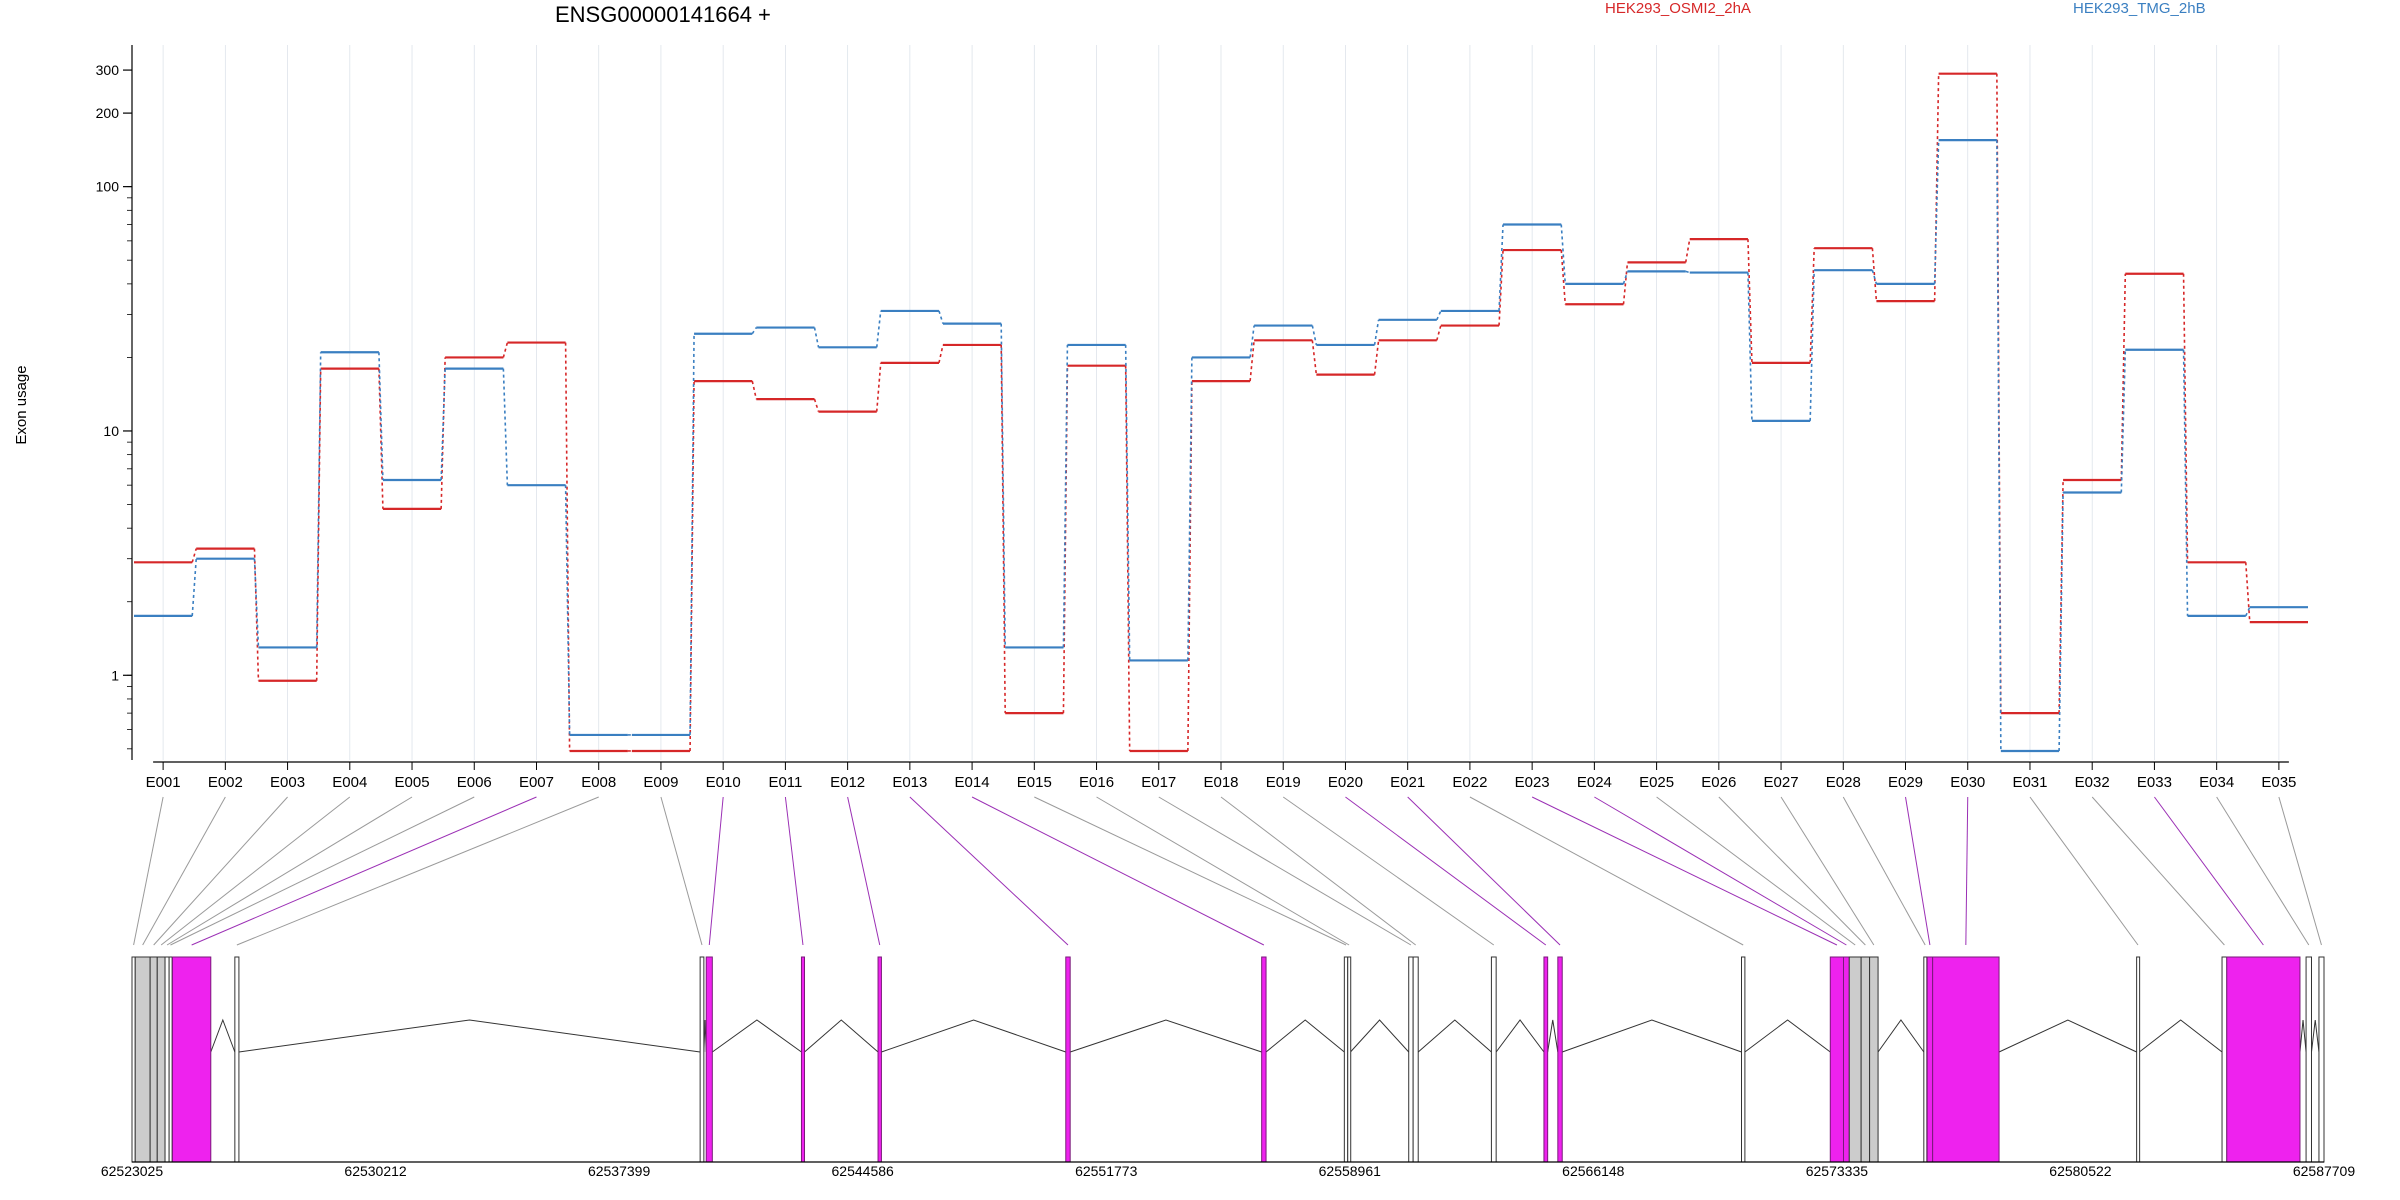 The image size is (2400, 1200). I want to click on genome-coord-label: 62530212, so click(375, 1171).